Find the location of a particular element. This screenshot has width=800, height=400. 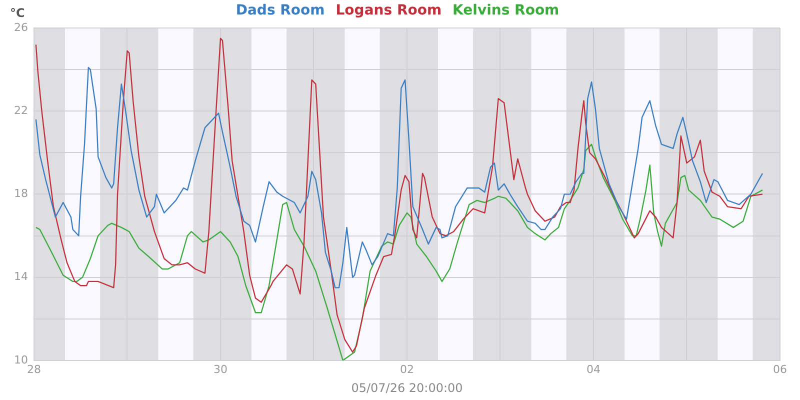

y-tick-label: 18 is located at coordinates (21, 193).